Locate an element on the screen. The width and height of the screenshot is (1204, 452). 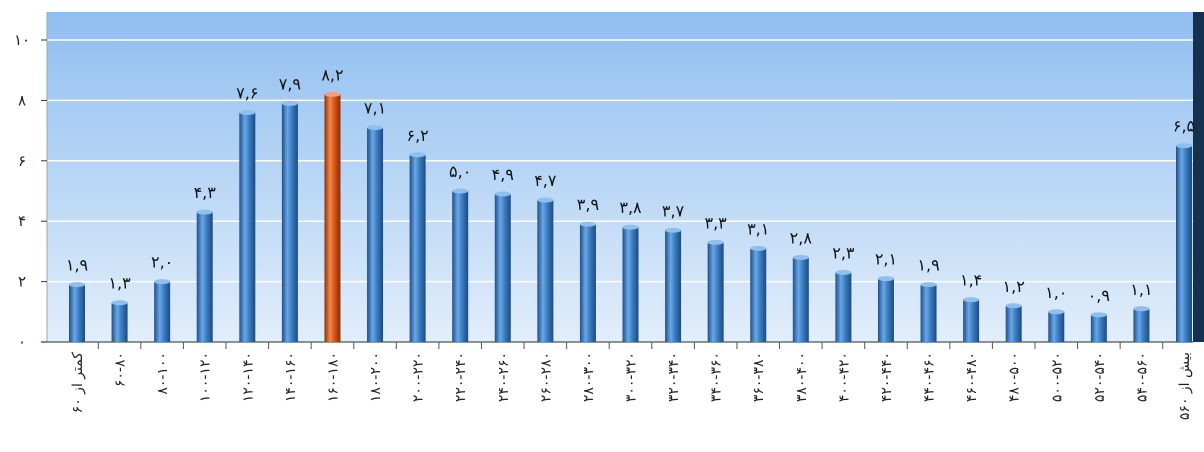
x-tick-label: ۳۸۰-۴۰۰ is located at coordinates (802, 377).